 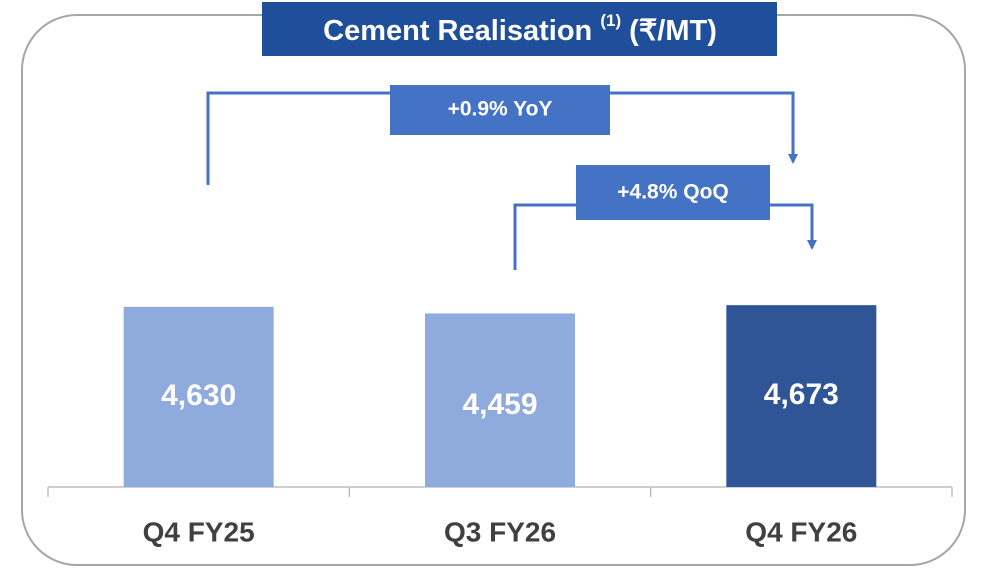 What do you see at coordinates (610, 20) in the screenshot?
I see `title-note: (1)` at bounding box center [610, 20].